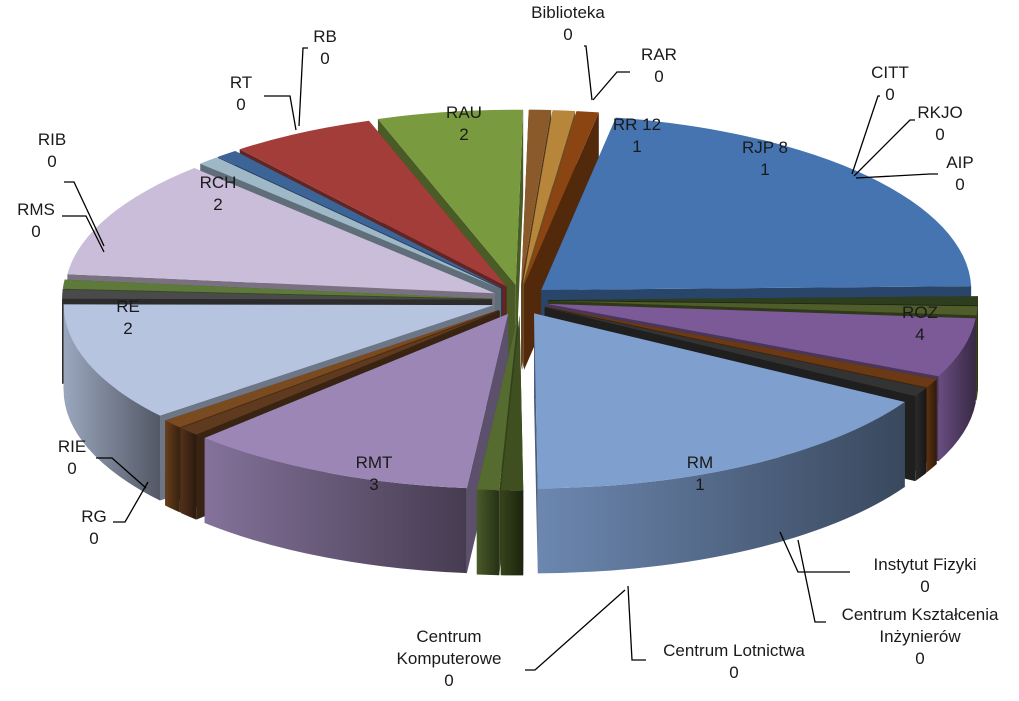 The height and width of the screenshot is (701, 1019). Describe the element at coordinates (240, 104) in the screenshot. I see `data-label-value-rt: 0` at that location.